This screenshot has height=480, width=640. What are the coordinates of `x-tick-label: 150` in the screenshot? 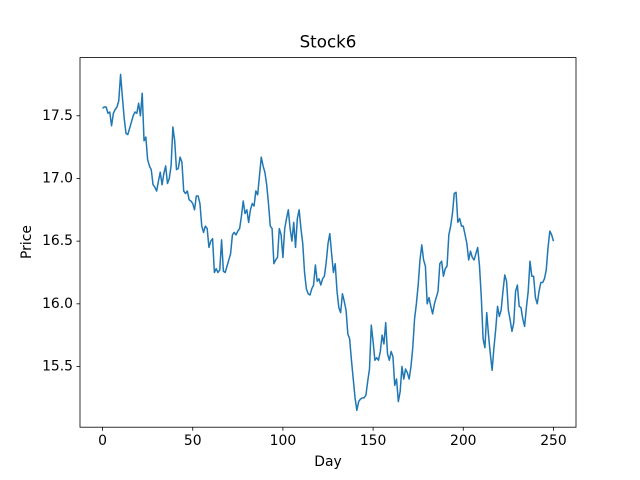 It's located at (373, 441).